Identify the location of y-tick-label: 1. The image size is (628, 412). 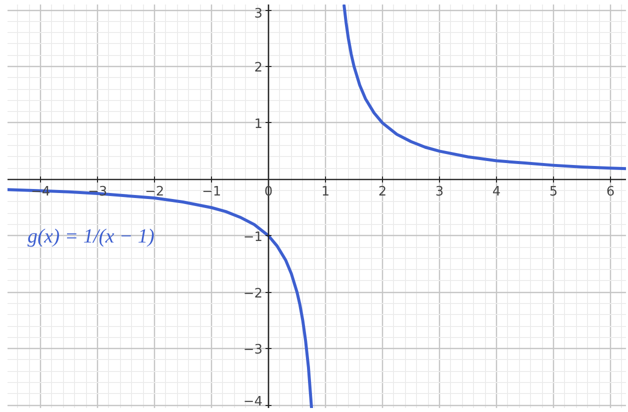
(258, 124).